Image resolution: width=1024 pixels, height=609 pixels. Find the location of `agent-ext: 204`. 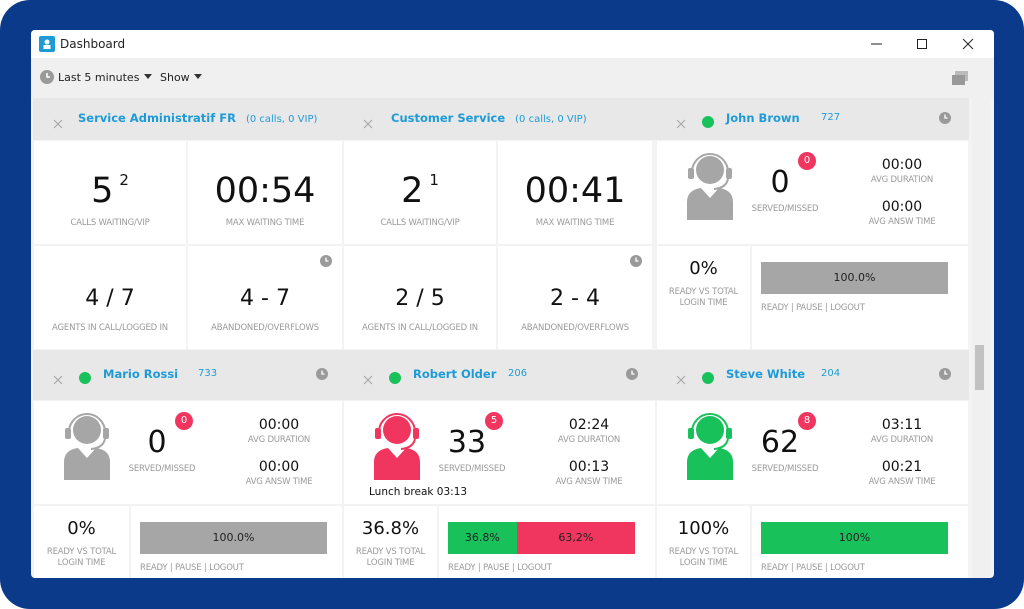

agent-ext: 204 is located at coordinates (831, 373).